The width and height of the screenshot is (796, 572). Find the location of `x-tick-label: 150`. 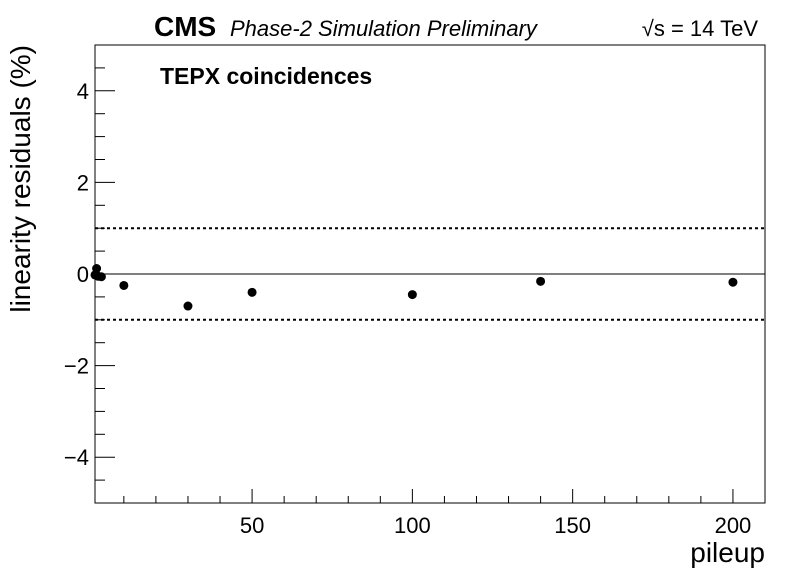

x-tick-label: 150 is located at coordinates (572, 525).